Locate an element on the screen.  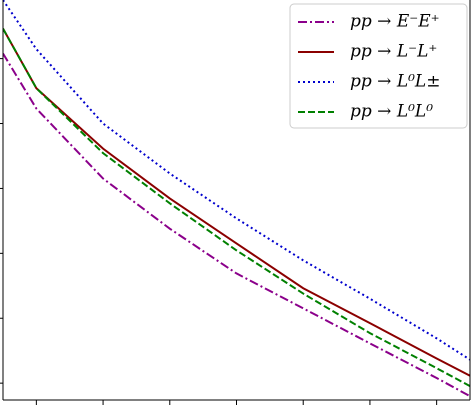
legend-label: pp → E⁻E⁺ is located at coordinates (395, 22).